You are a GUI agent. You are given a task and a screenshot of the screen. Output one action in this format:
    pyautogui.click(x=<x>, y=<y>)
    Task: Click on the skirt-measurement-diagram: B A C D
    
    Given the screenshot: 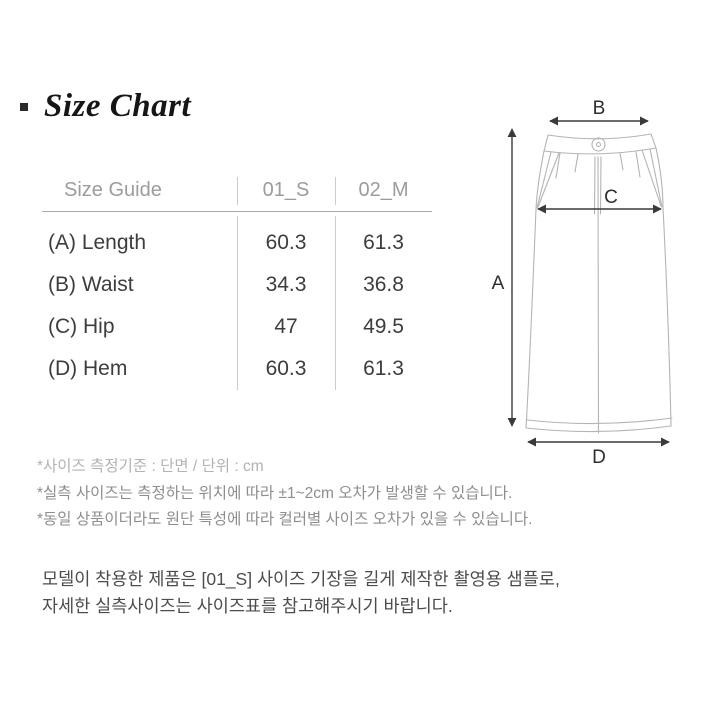 What is the action you would take?
    pyautogui.click(x=582, y=283)
    